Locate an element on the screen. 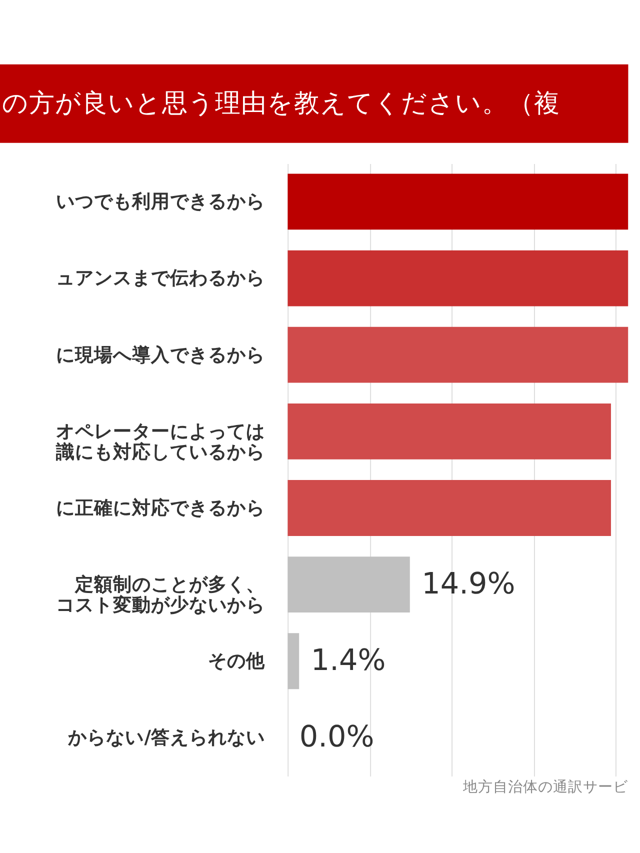  y-tick-label: ュアンスまで伝わるから is located at coordinates (161, 279).